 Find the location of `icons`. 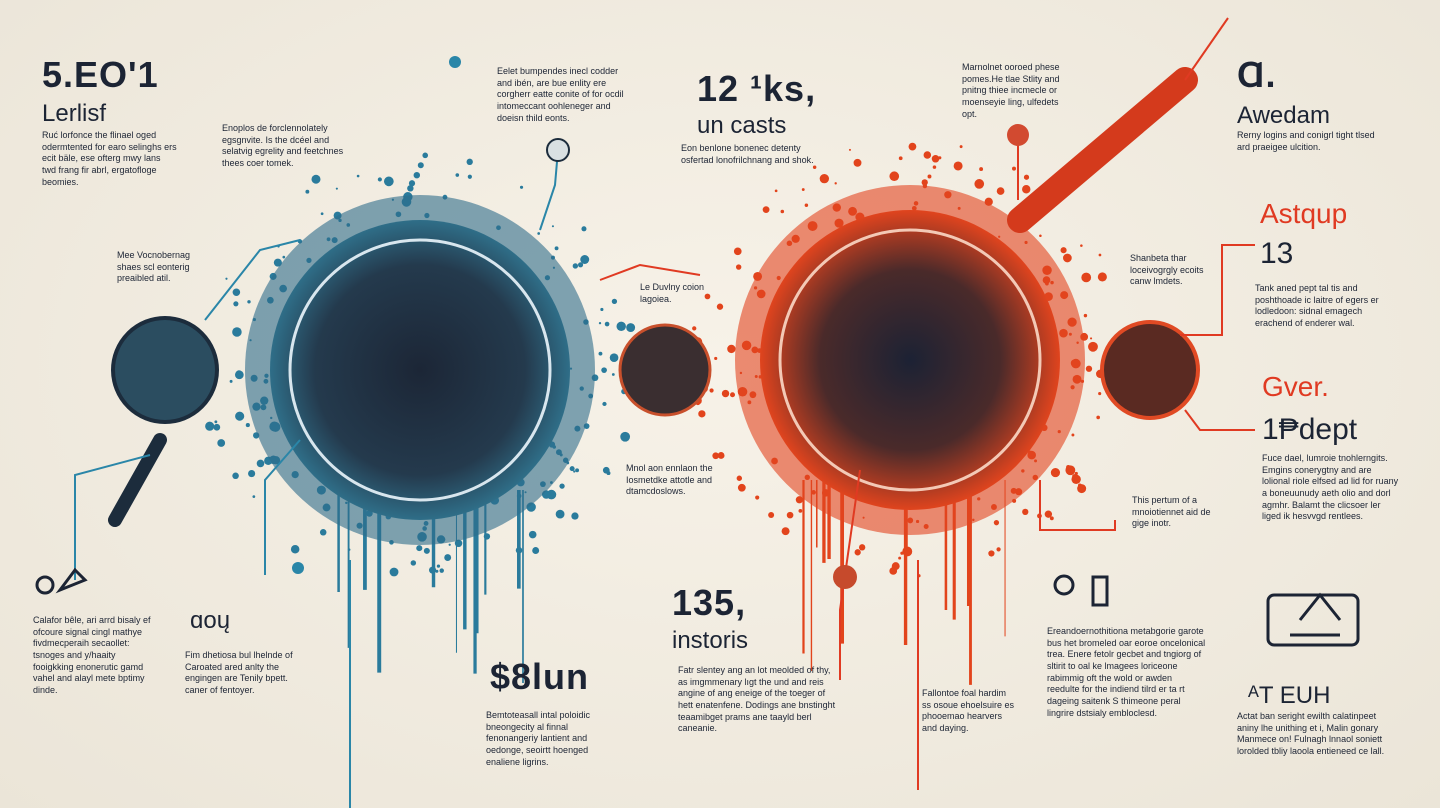

icons is located at coordinates (697, 607).